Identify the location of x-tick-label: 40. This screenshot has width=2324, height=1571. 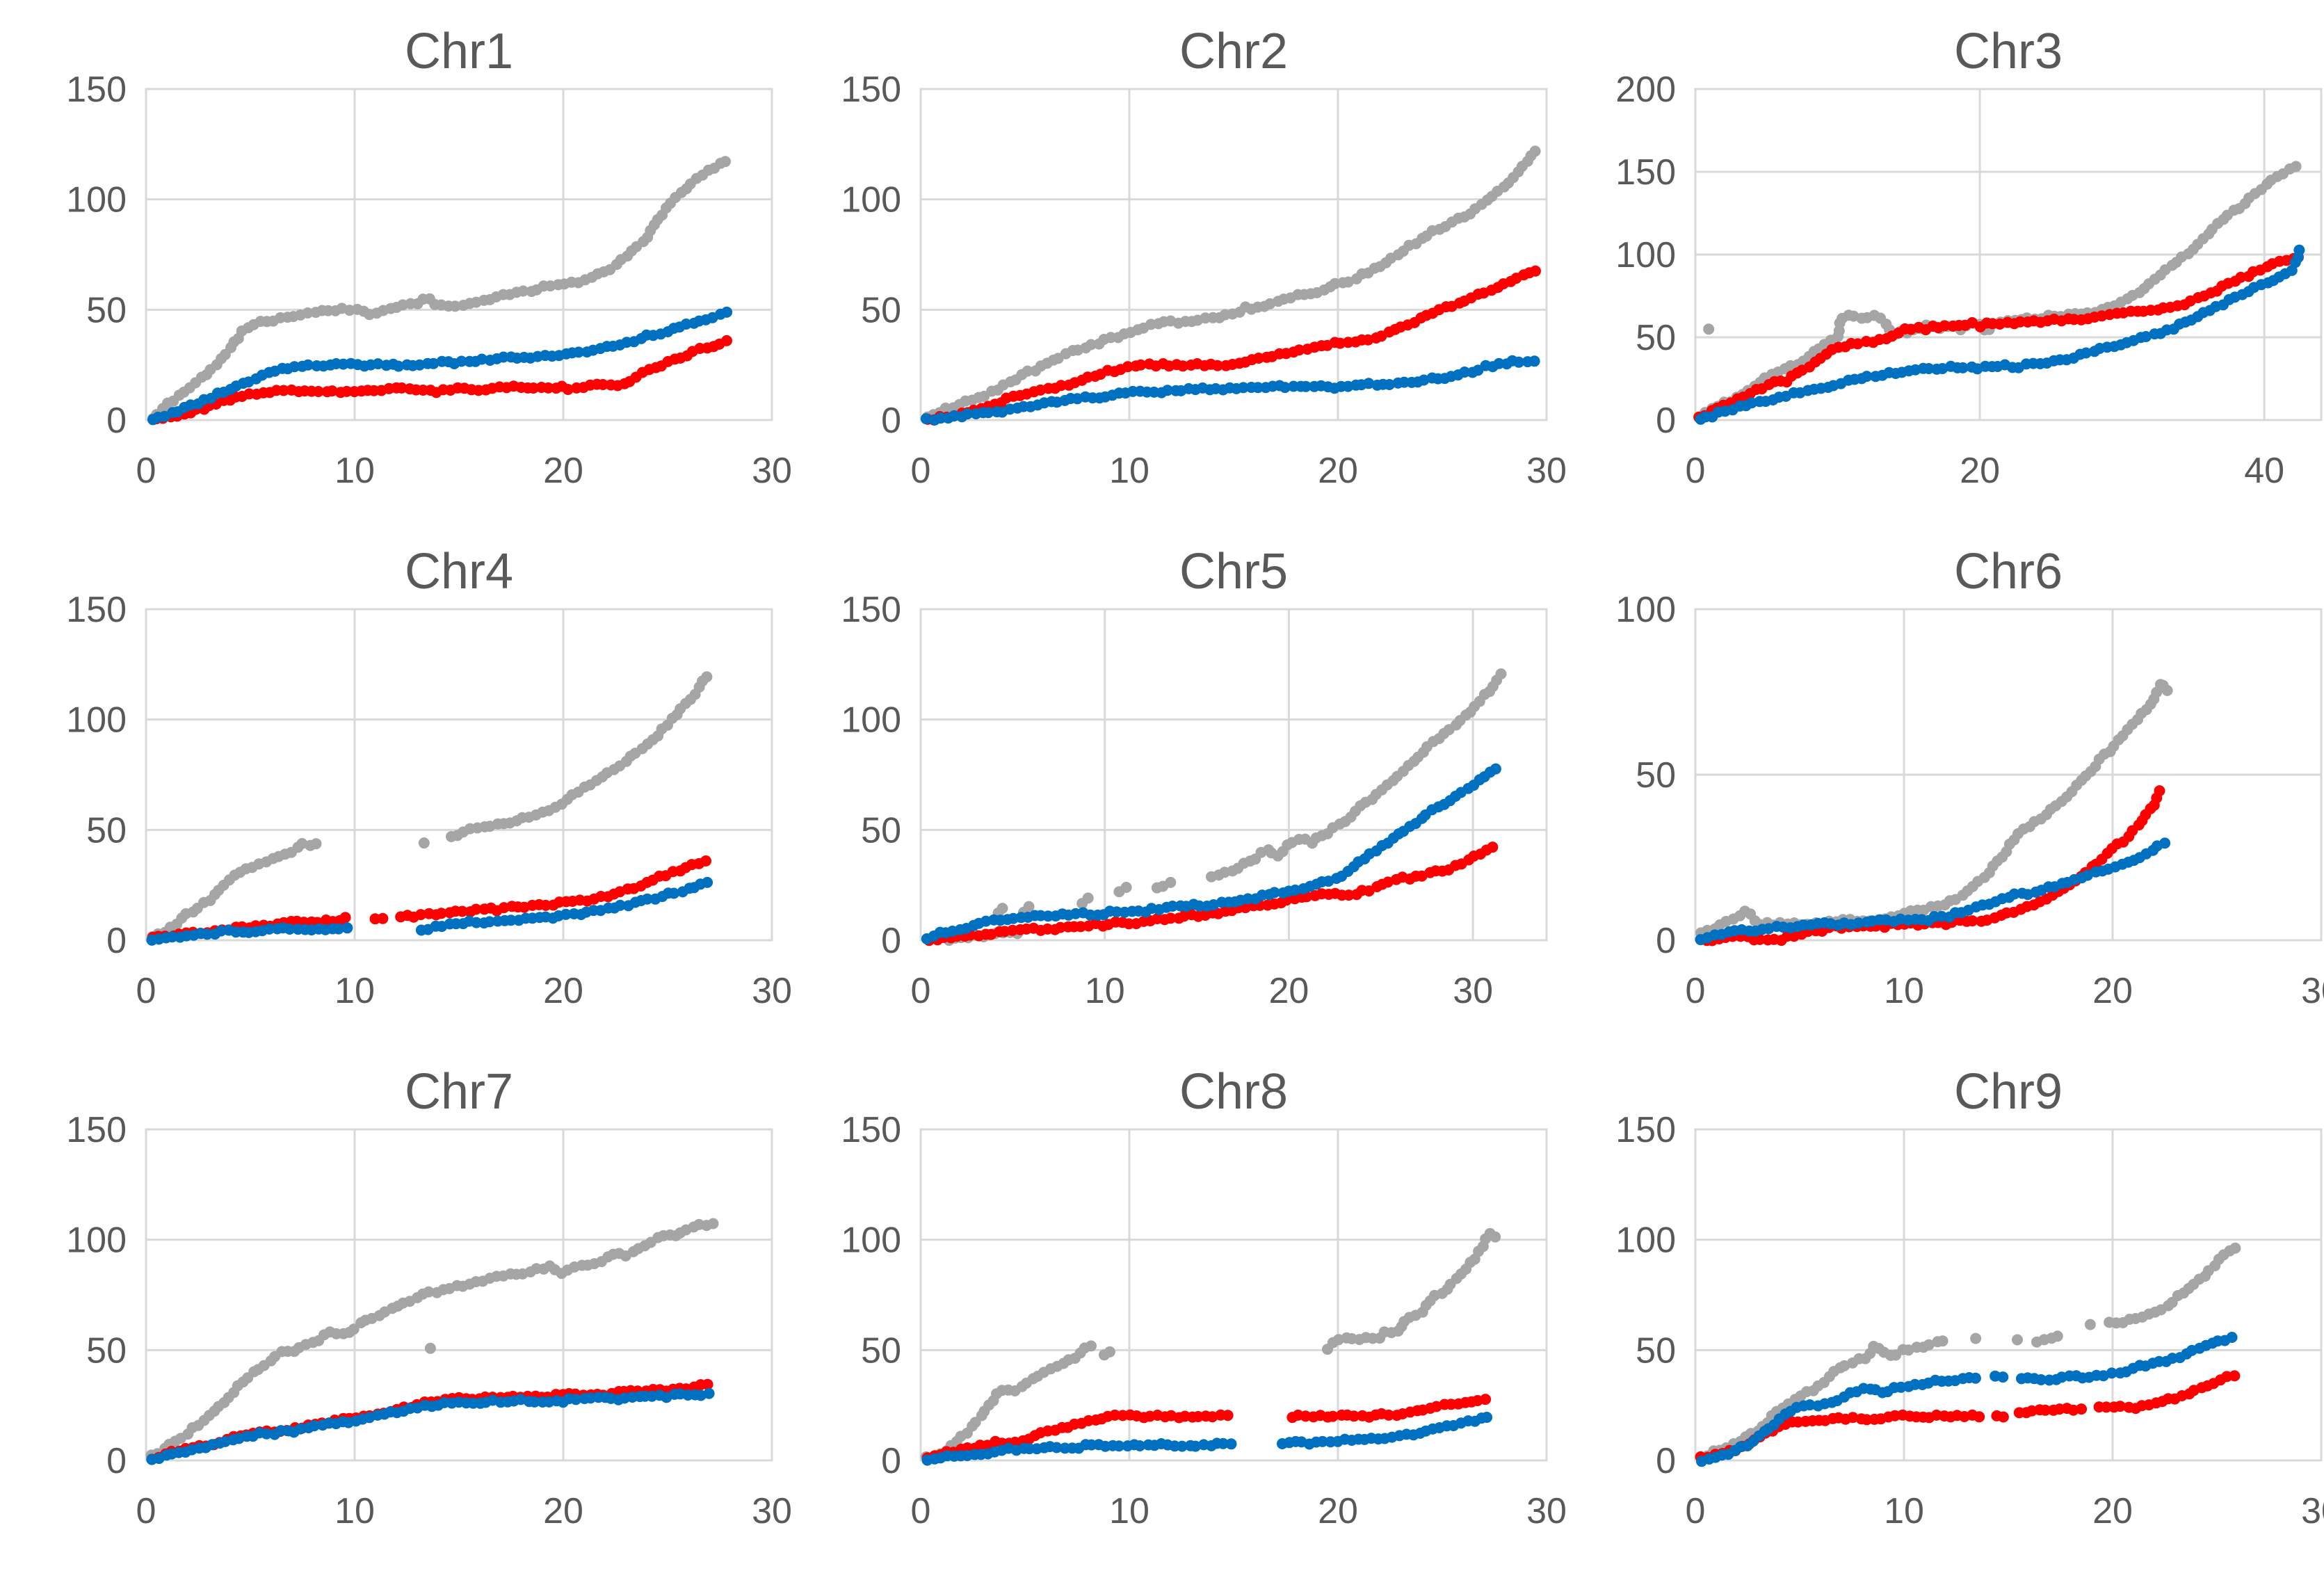
(2264, 471).